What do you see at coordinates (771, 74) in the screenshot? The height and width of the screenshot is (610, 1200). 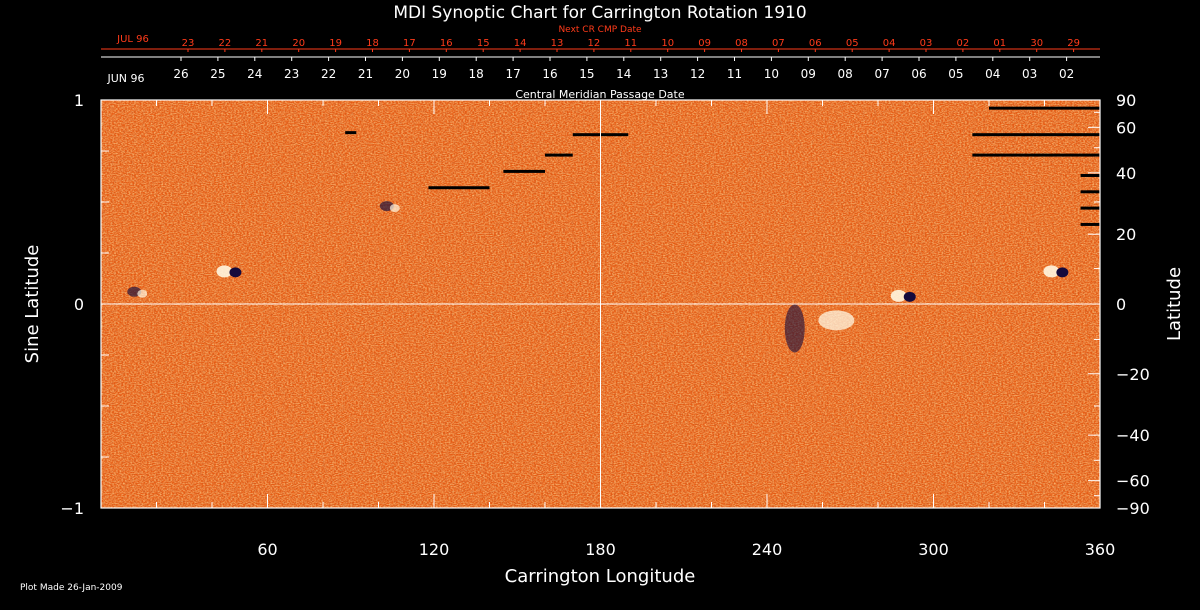 I see `cmp-day-label: 10` at bounding box center [771, 74].